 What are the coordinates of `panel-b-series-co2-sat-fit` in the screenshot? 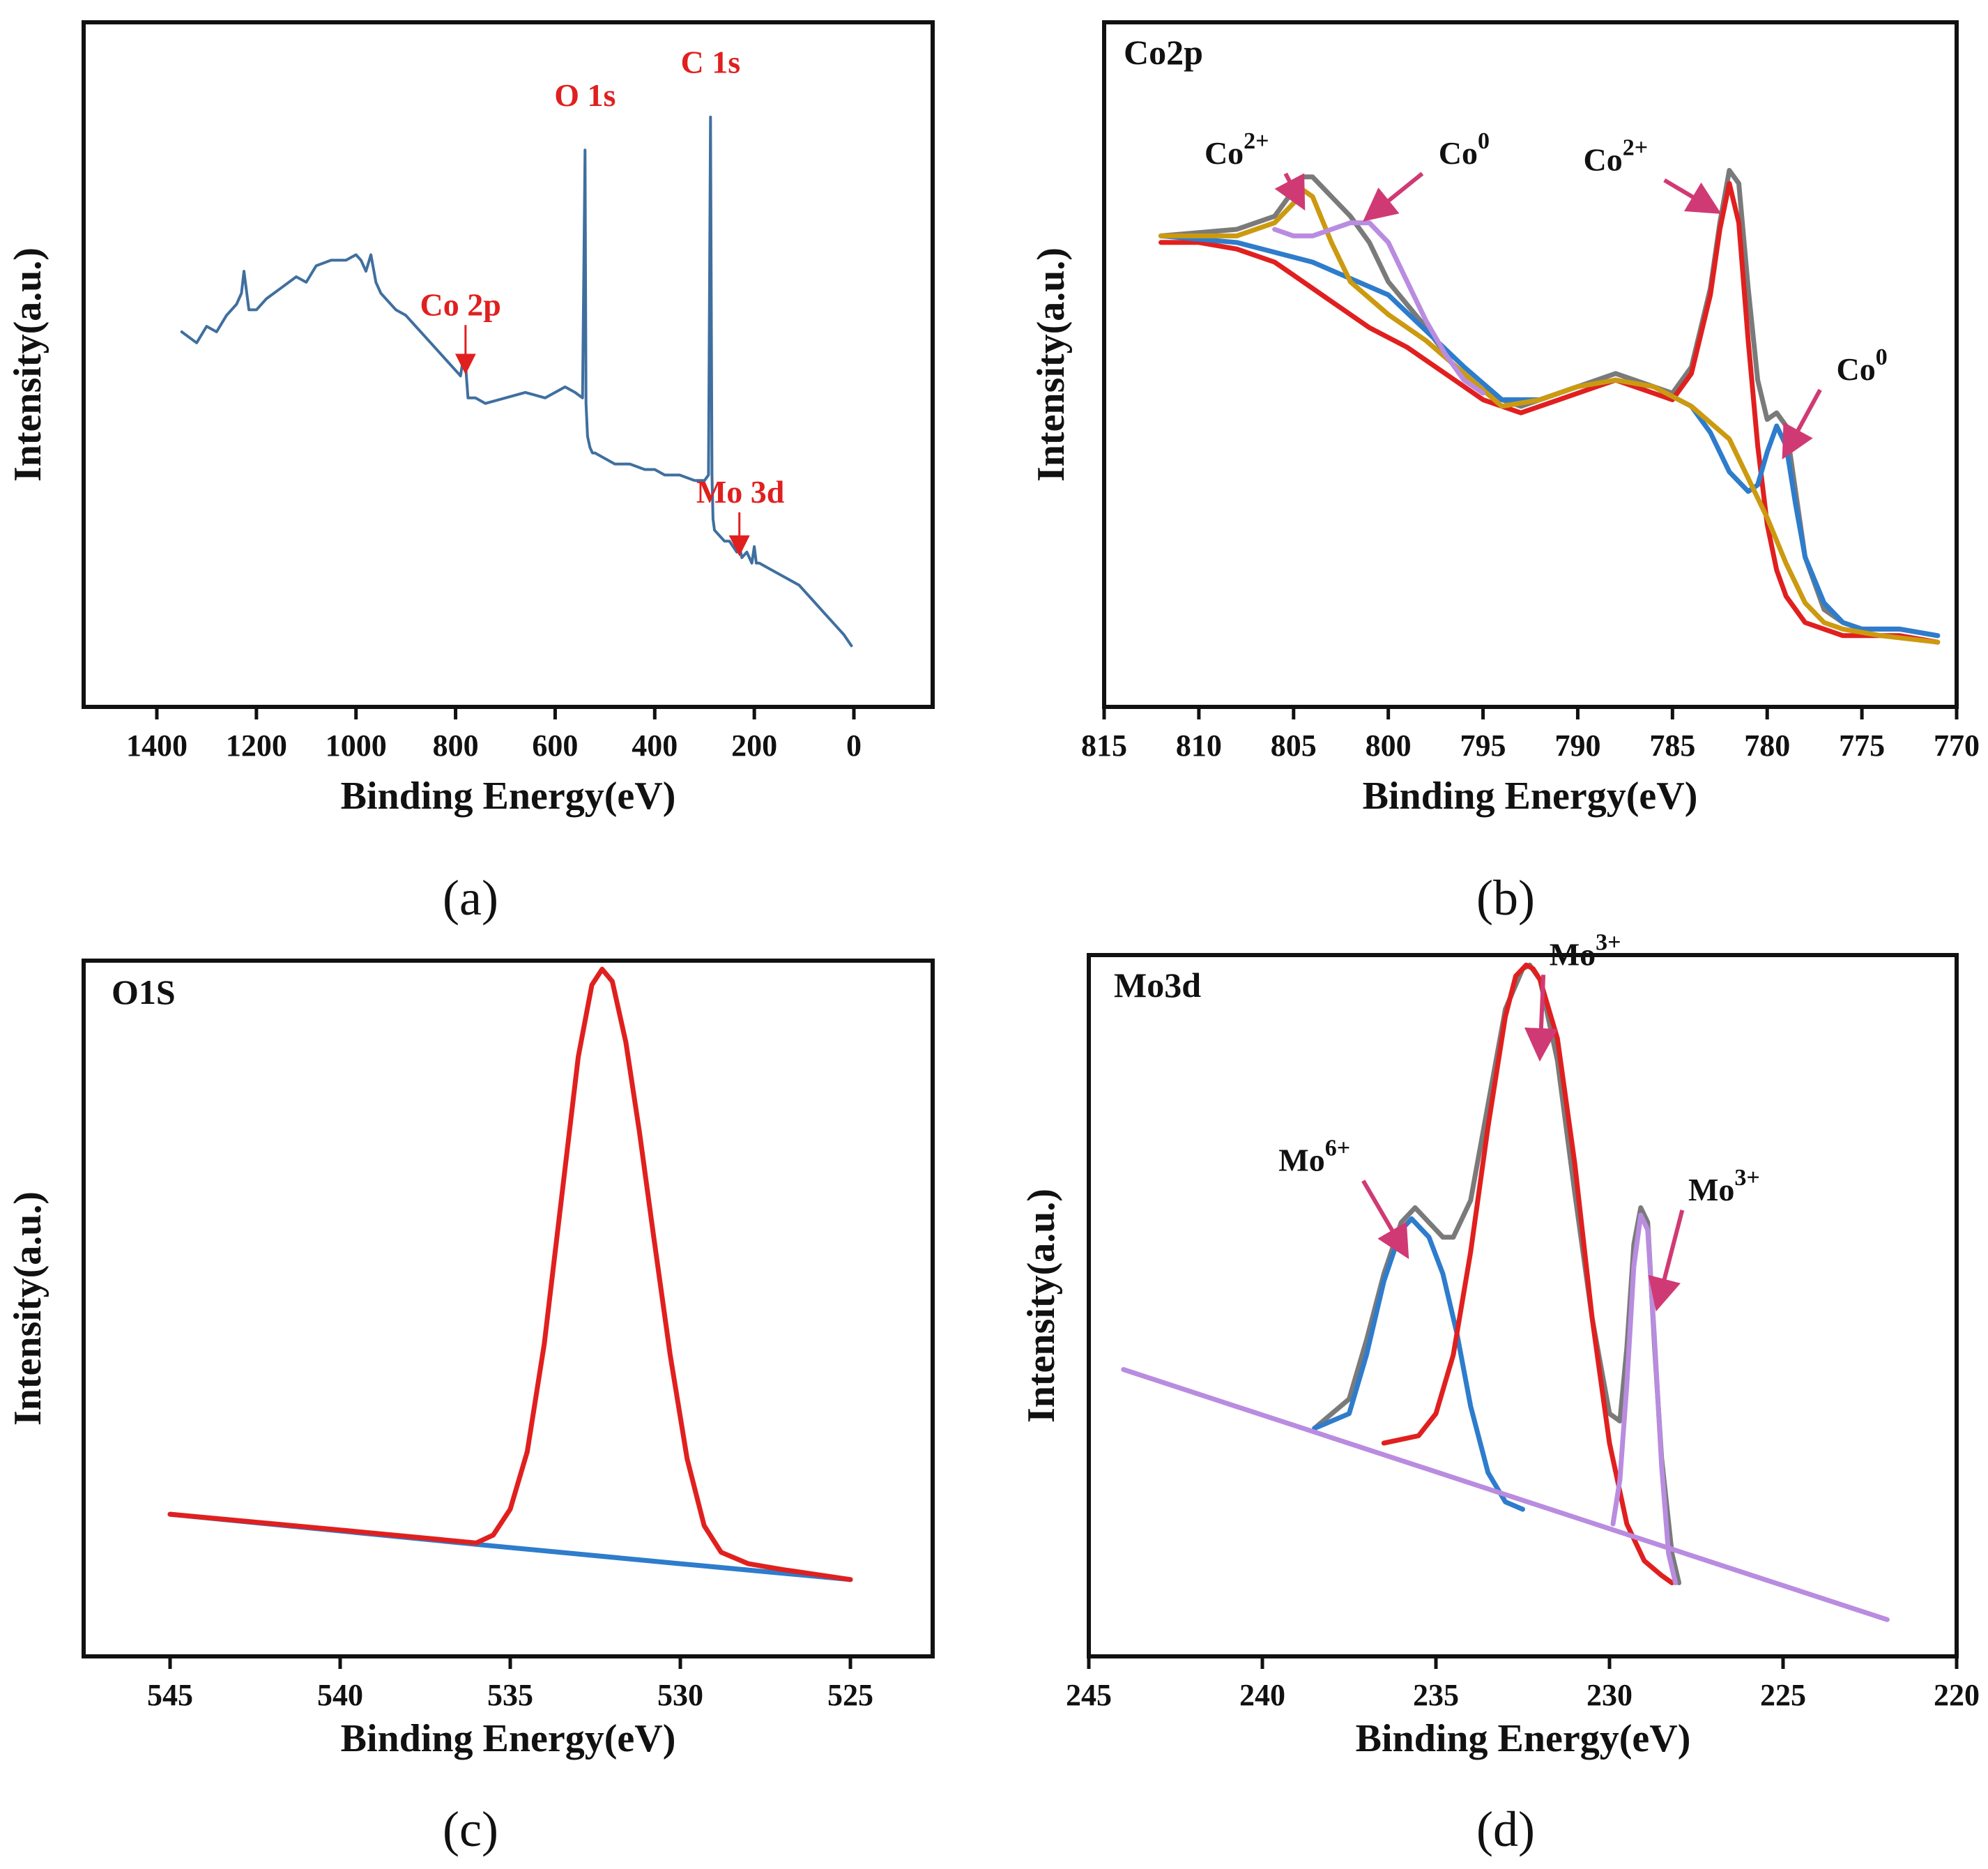 It's located at (1550, 416).